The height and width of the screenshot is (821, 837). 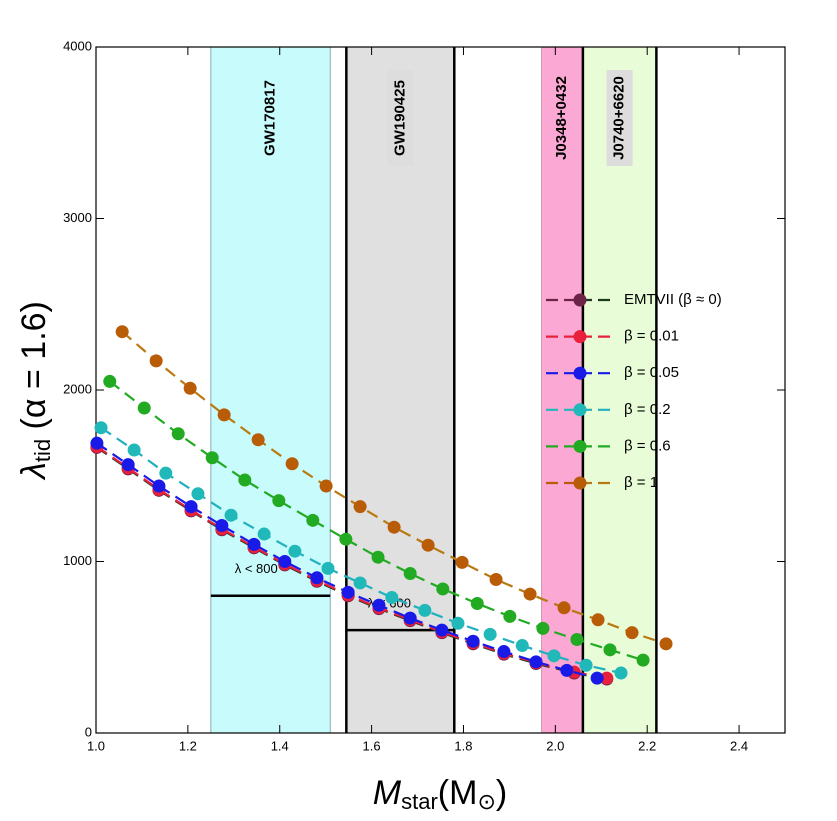 I want to click on band-label: GW190425, so click(x=399, y=118).